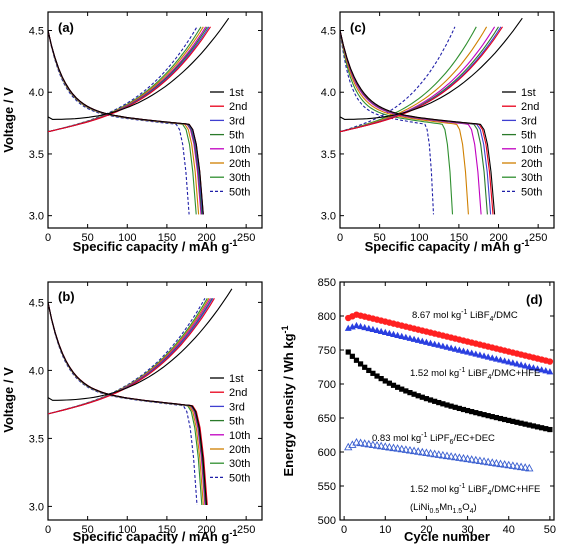 The height and width of the screenshot is (547, 564). What do you see at coordinates (531, 164) in the screenshot?
I see `legend-label: 20th` at bounding box center [531, 164].